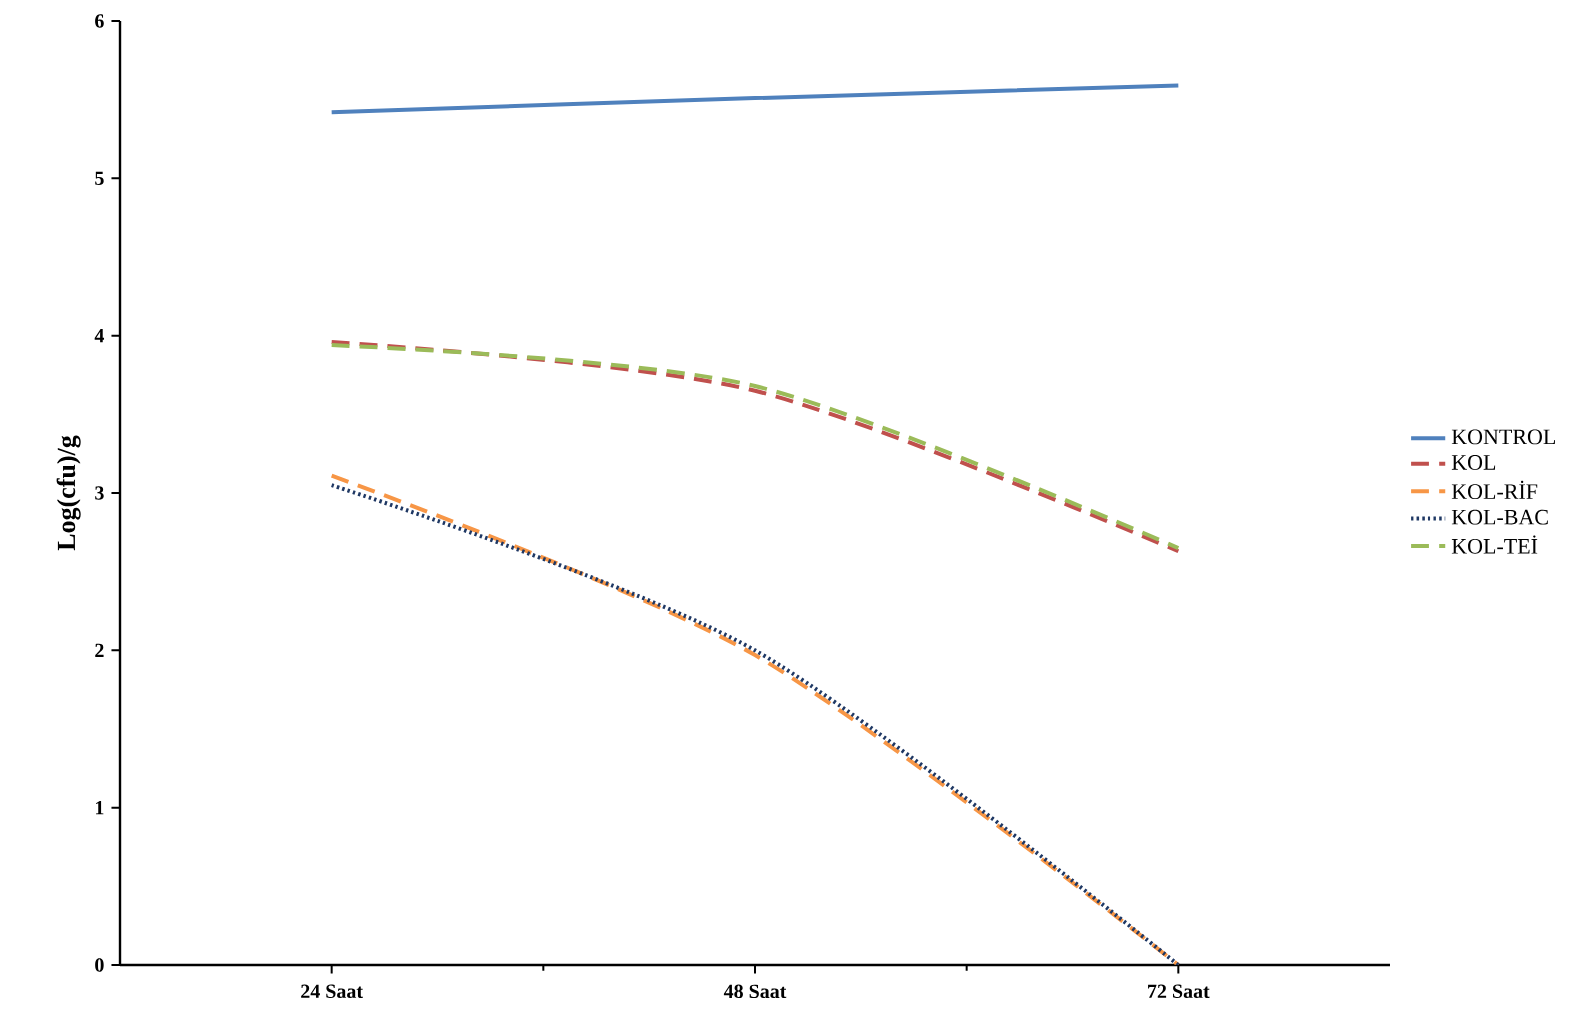  Describe the element at coordinates (332, 991) in the screenshot. I see `x-tick-label: 24 Saat` at that location.